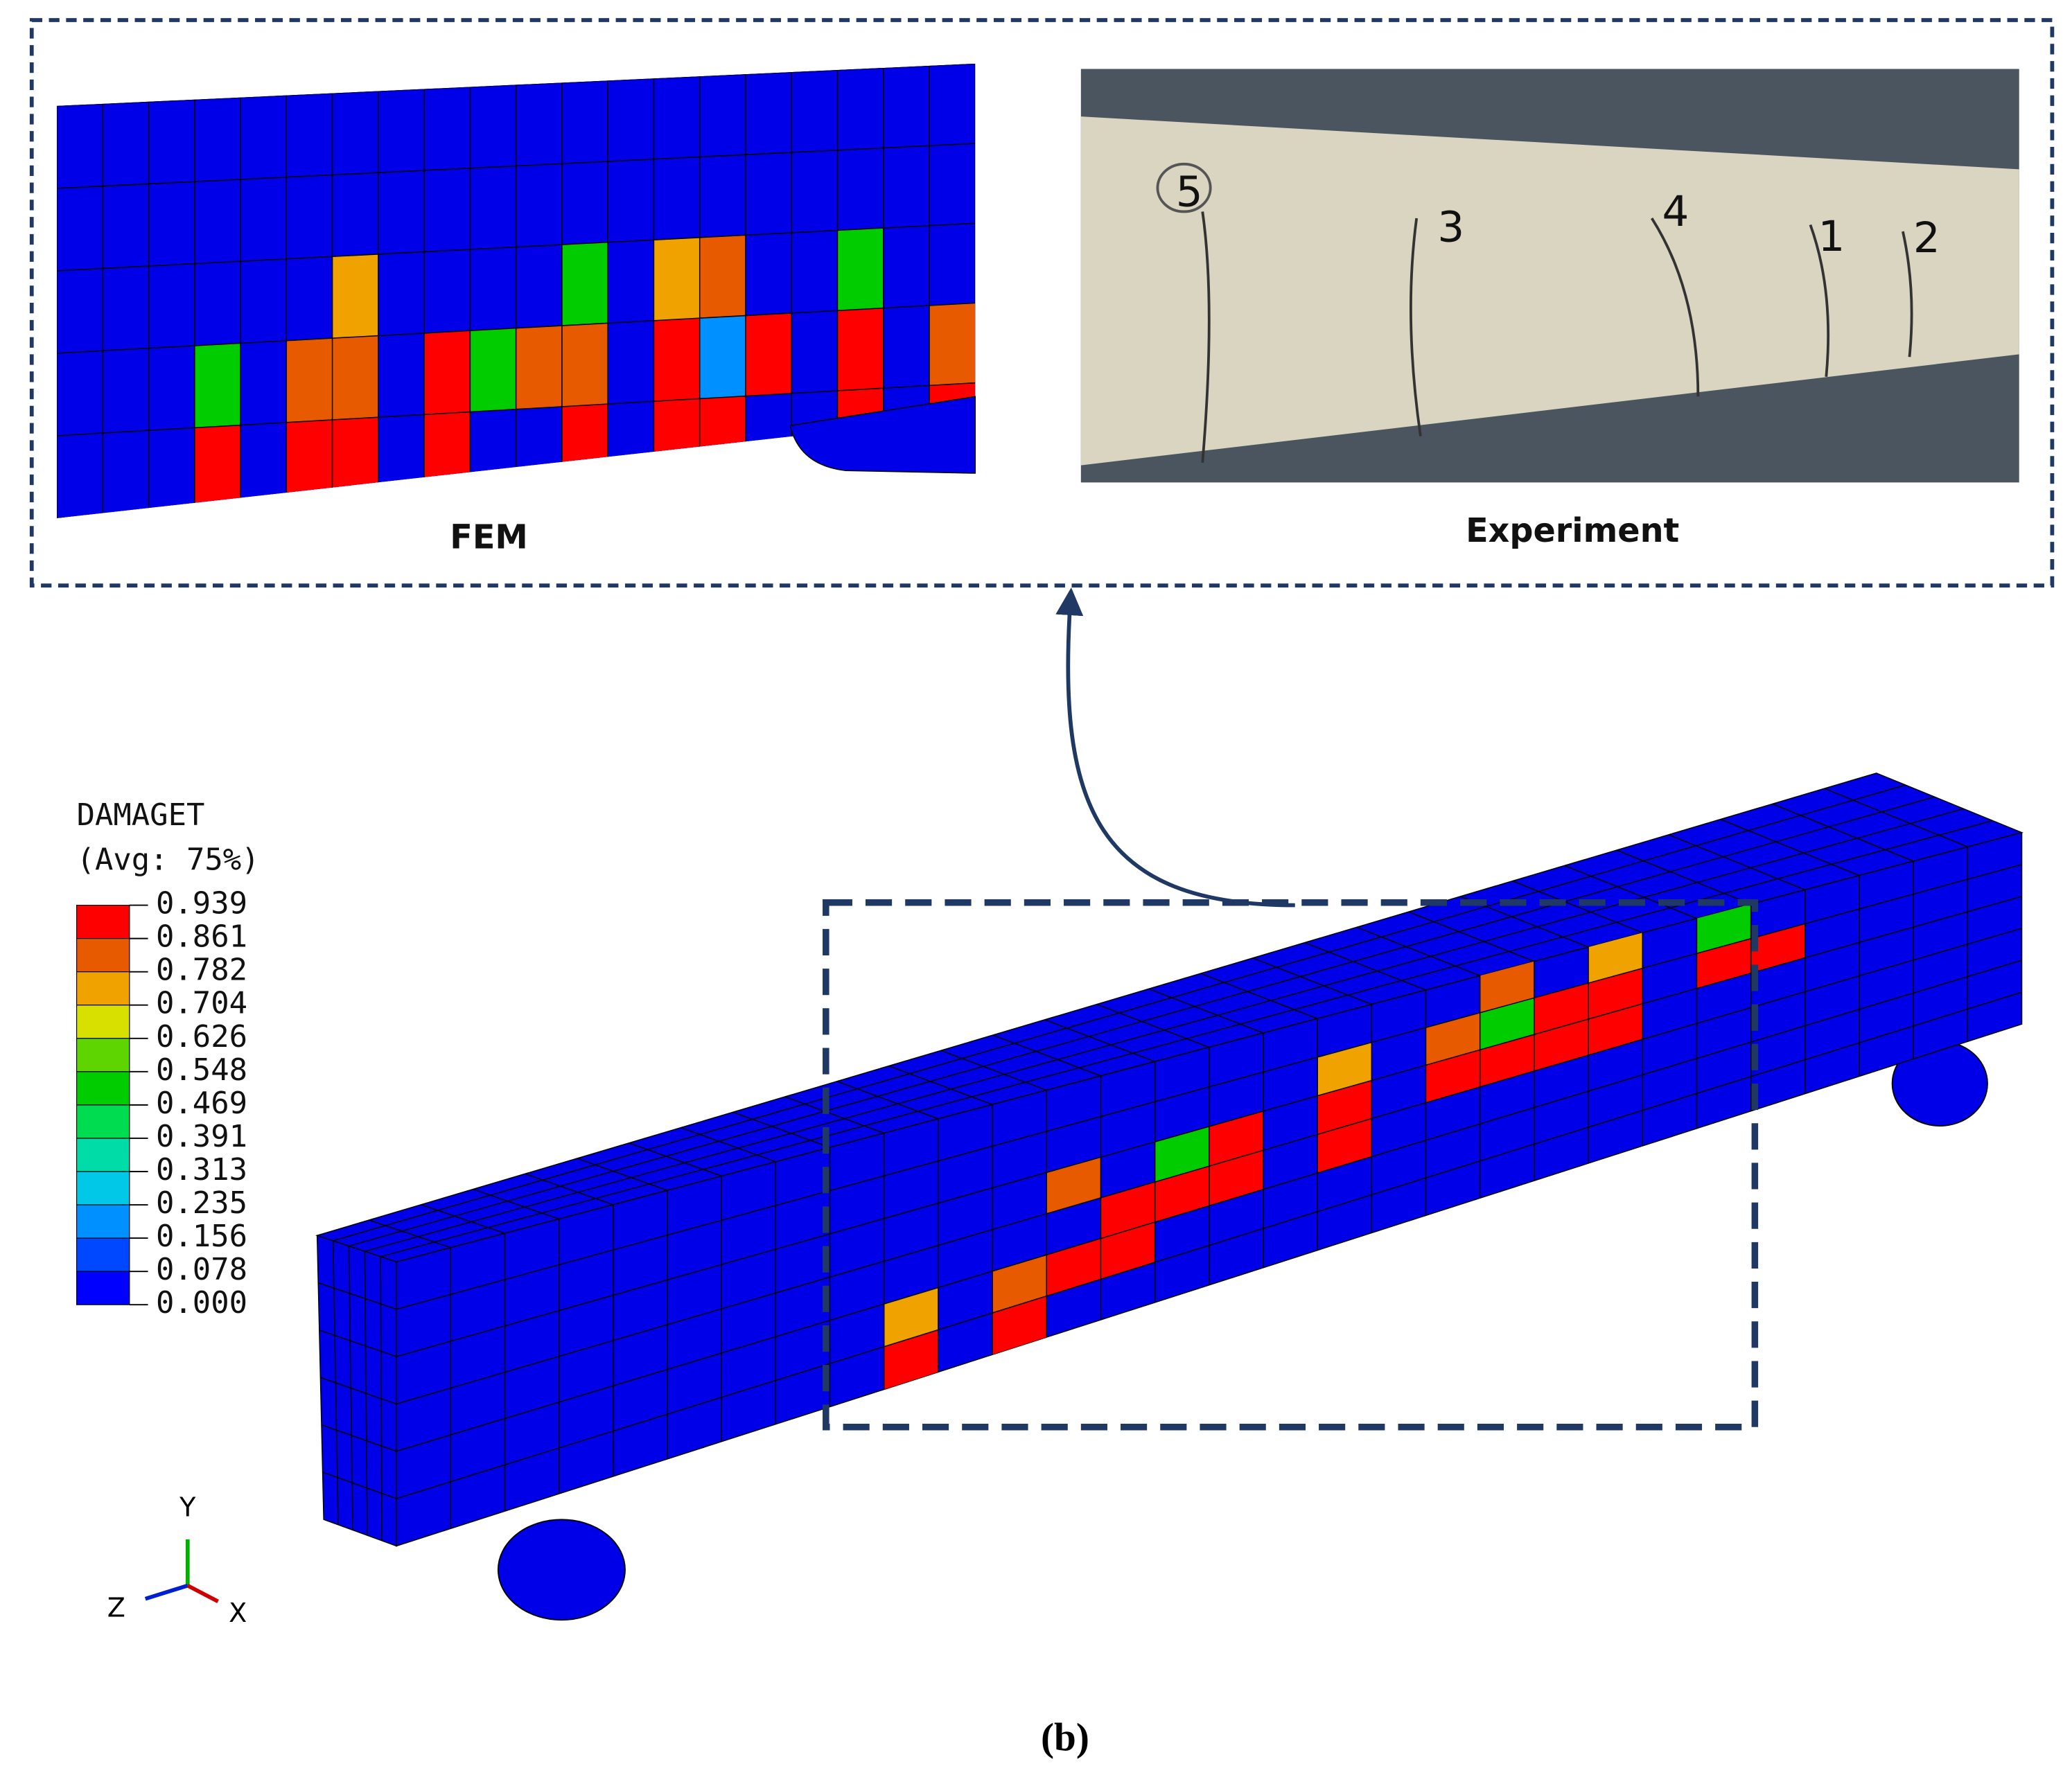  What do you see at coordinates (1065, 1738) in the screenshot?
I see `caption: (b)` at bounding box center [1065, 1738].